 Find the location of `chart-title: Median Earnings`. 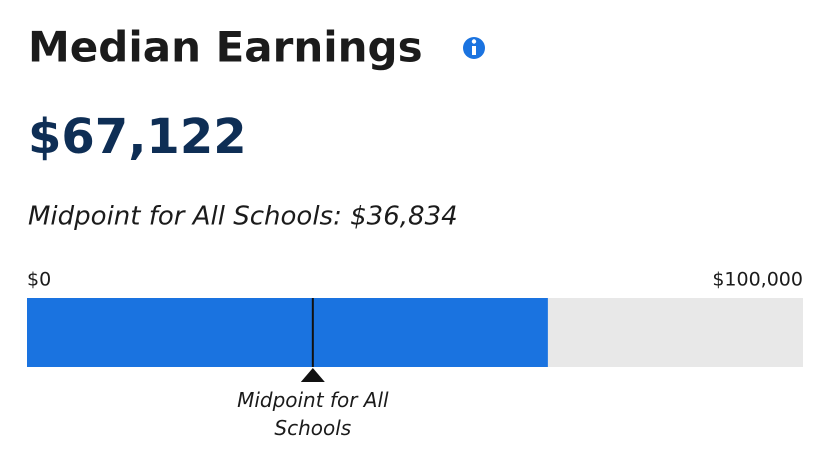

chart-title: Median Earnings is located at coordinates (225, 47).